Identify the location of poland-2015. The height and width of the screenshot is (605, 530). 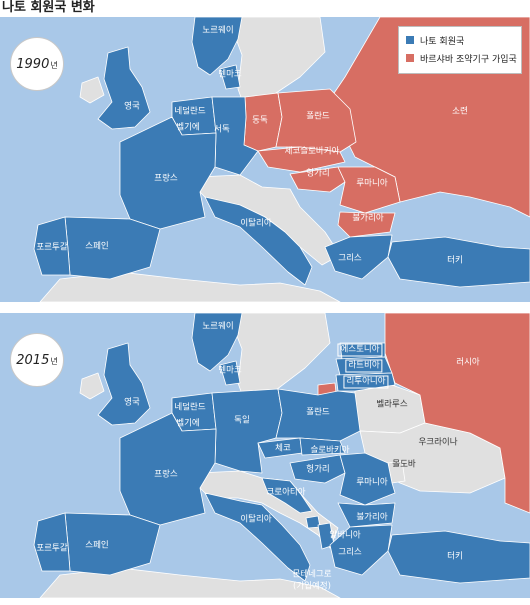
(318, 415).